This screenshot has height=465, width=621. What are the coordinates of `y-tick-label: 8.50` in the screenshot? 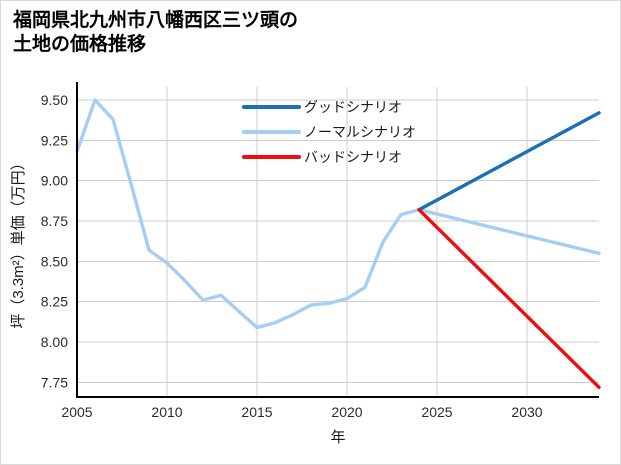 It's located at (54, 261).